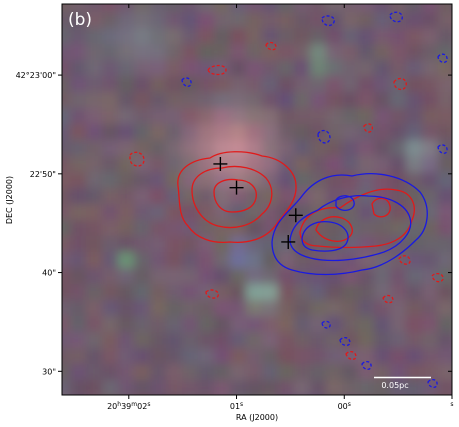  I want to click on source-marker, so click(220, 163).